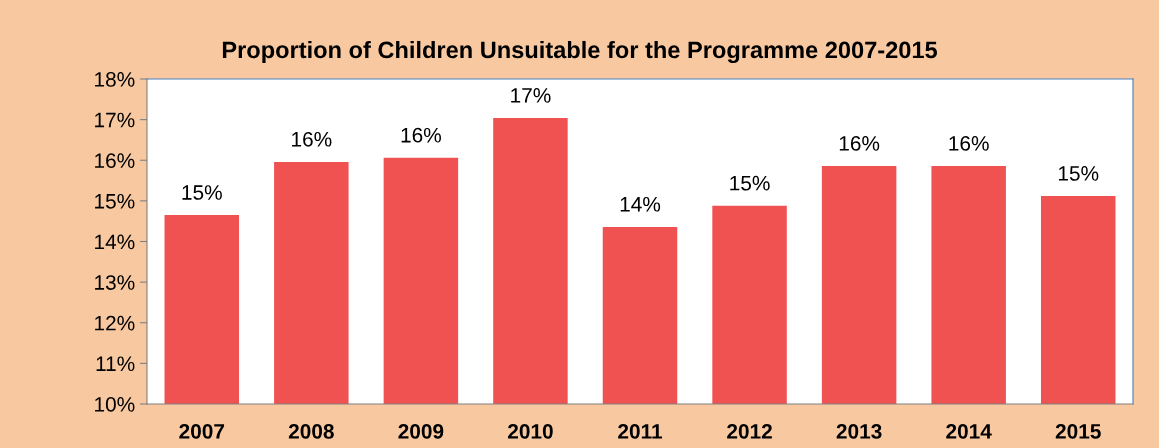  I want to click on data-label: 14%, so click(640, 204).